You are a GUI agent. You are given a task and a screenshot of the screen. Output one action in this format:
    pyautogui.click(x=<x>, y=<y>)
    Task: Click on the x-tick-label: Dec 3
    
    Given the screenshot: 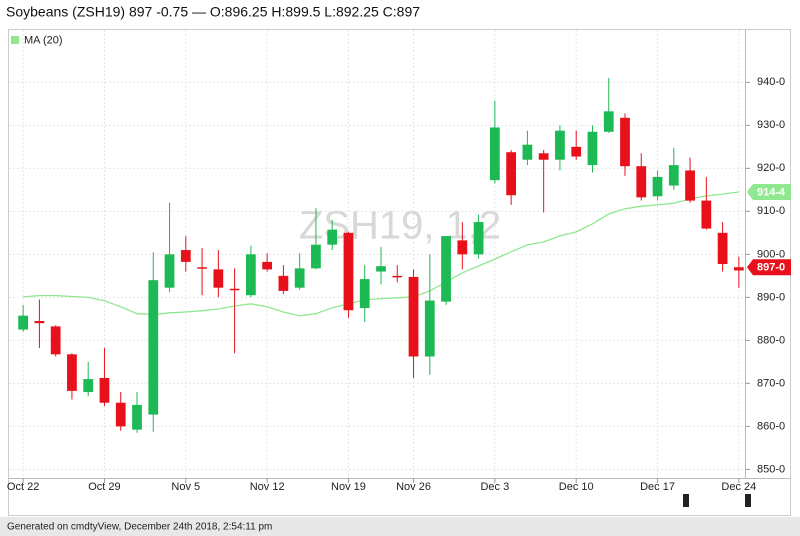 What is the action you would take?
    pyautogui.click(x=494, y=487)
    